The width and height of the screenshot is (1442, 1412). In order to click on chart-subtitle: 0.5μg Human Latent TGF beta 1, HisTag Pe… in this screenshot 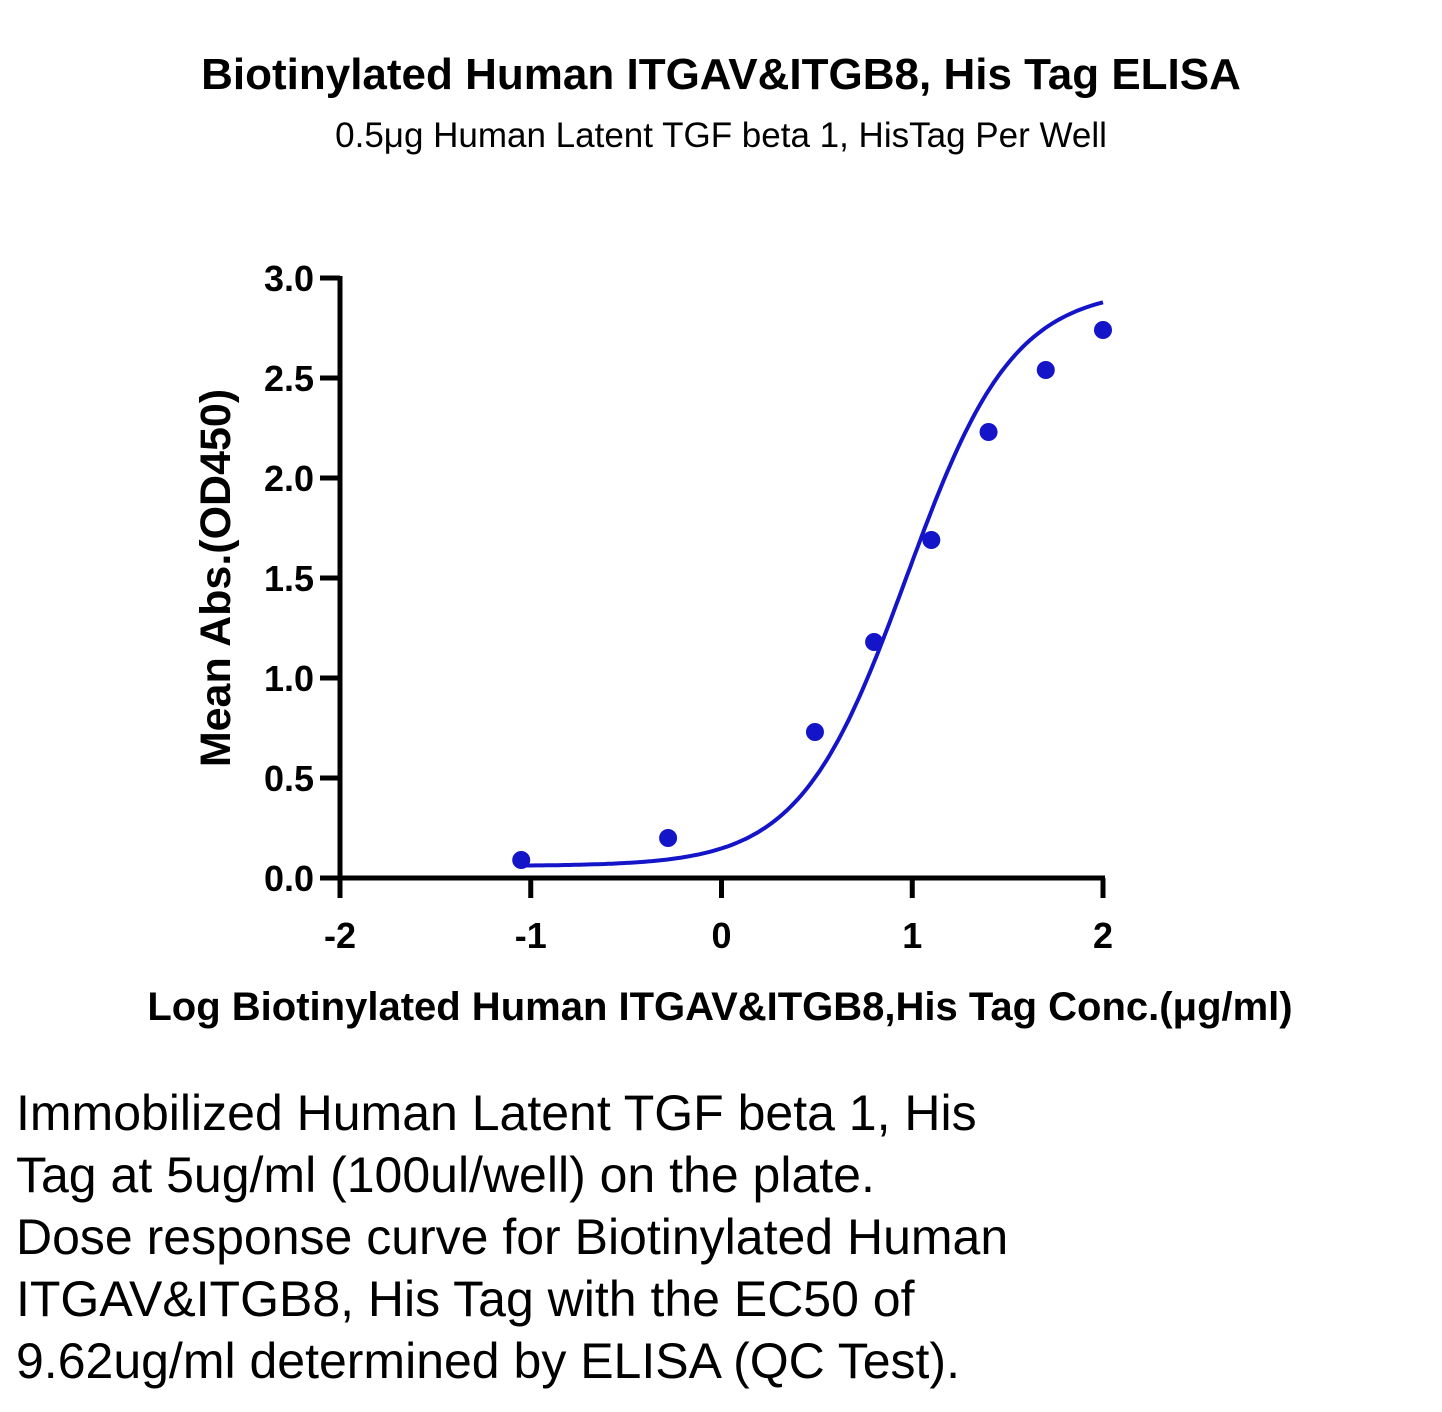, I will do `click(721, 135)`.